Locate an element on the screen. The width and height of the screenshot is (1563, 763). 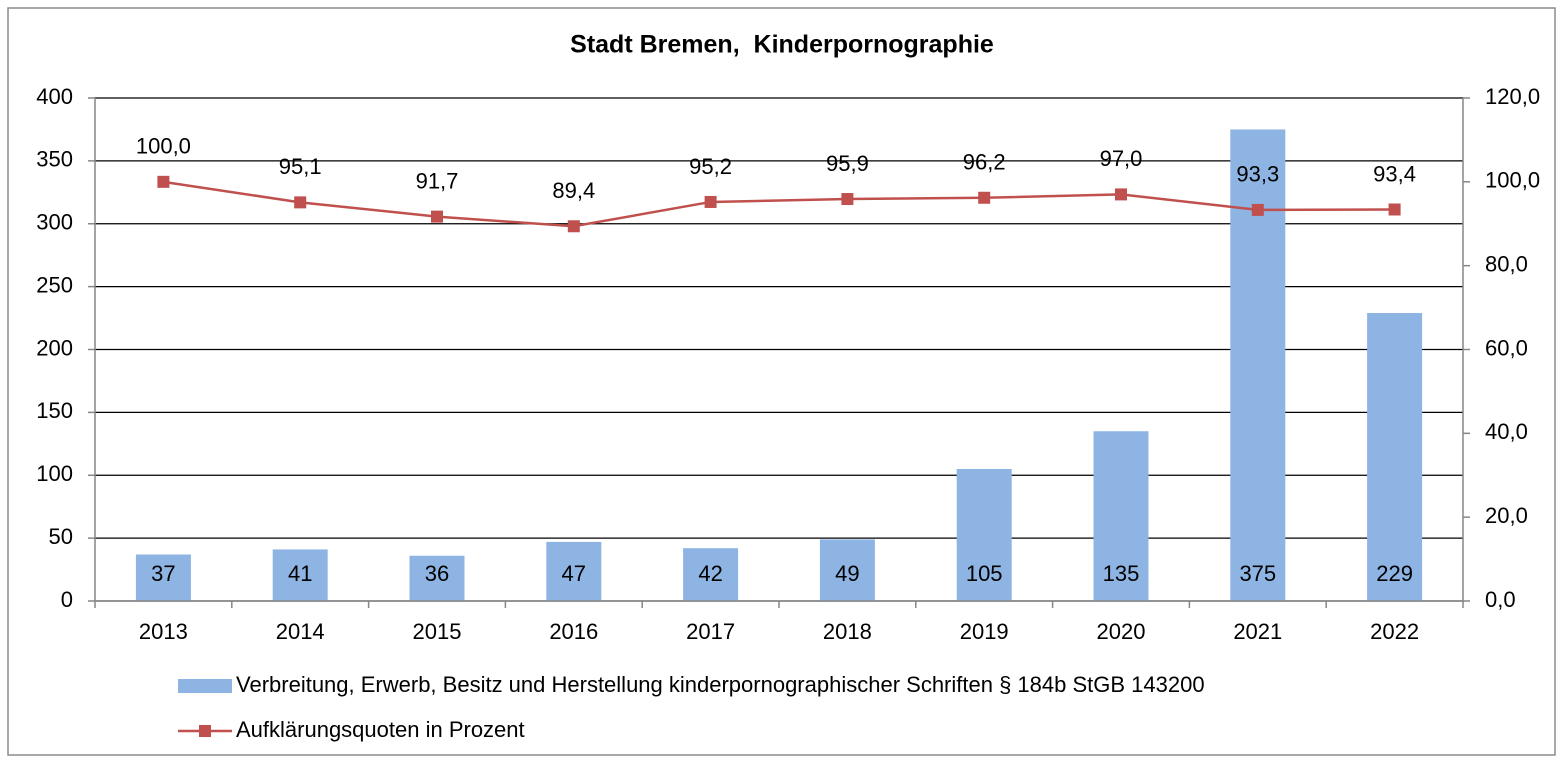
y-tick-label: 300 is located at coordinates (54, 222).